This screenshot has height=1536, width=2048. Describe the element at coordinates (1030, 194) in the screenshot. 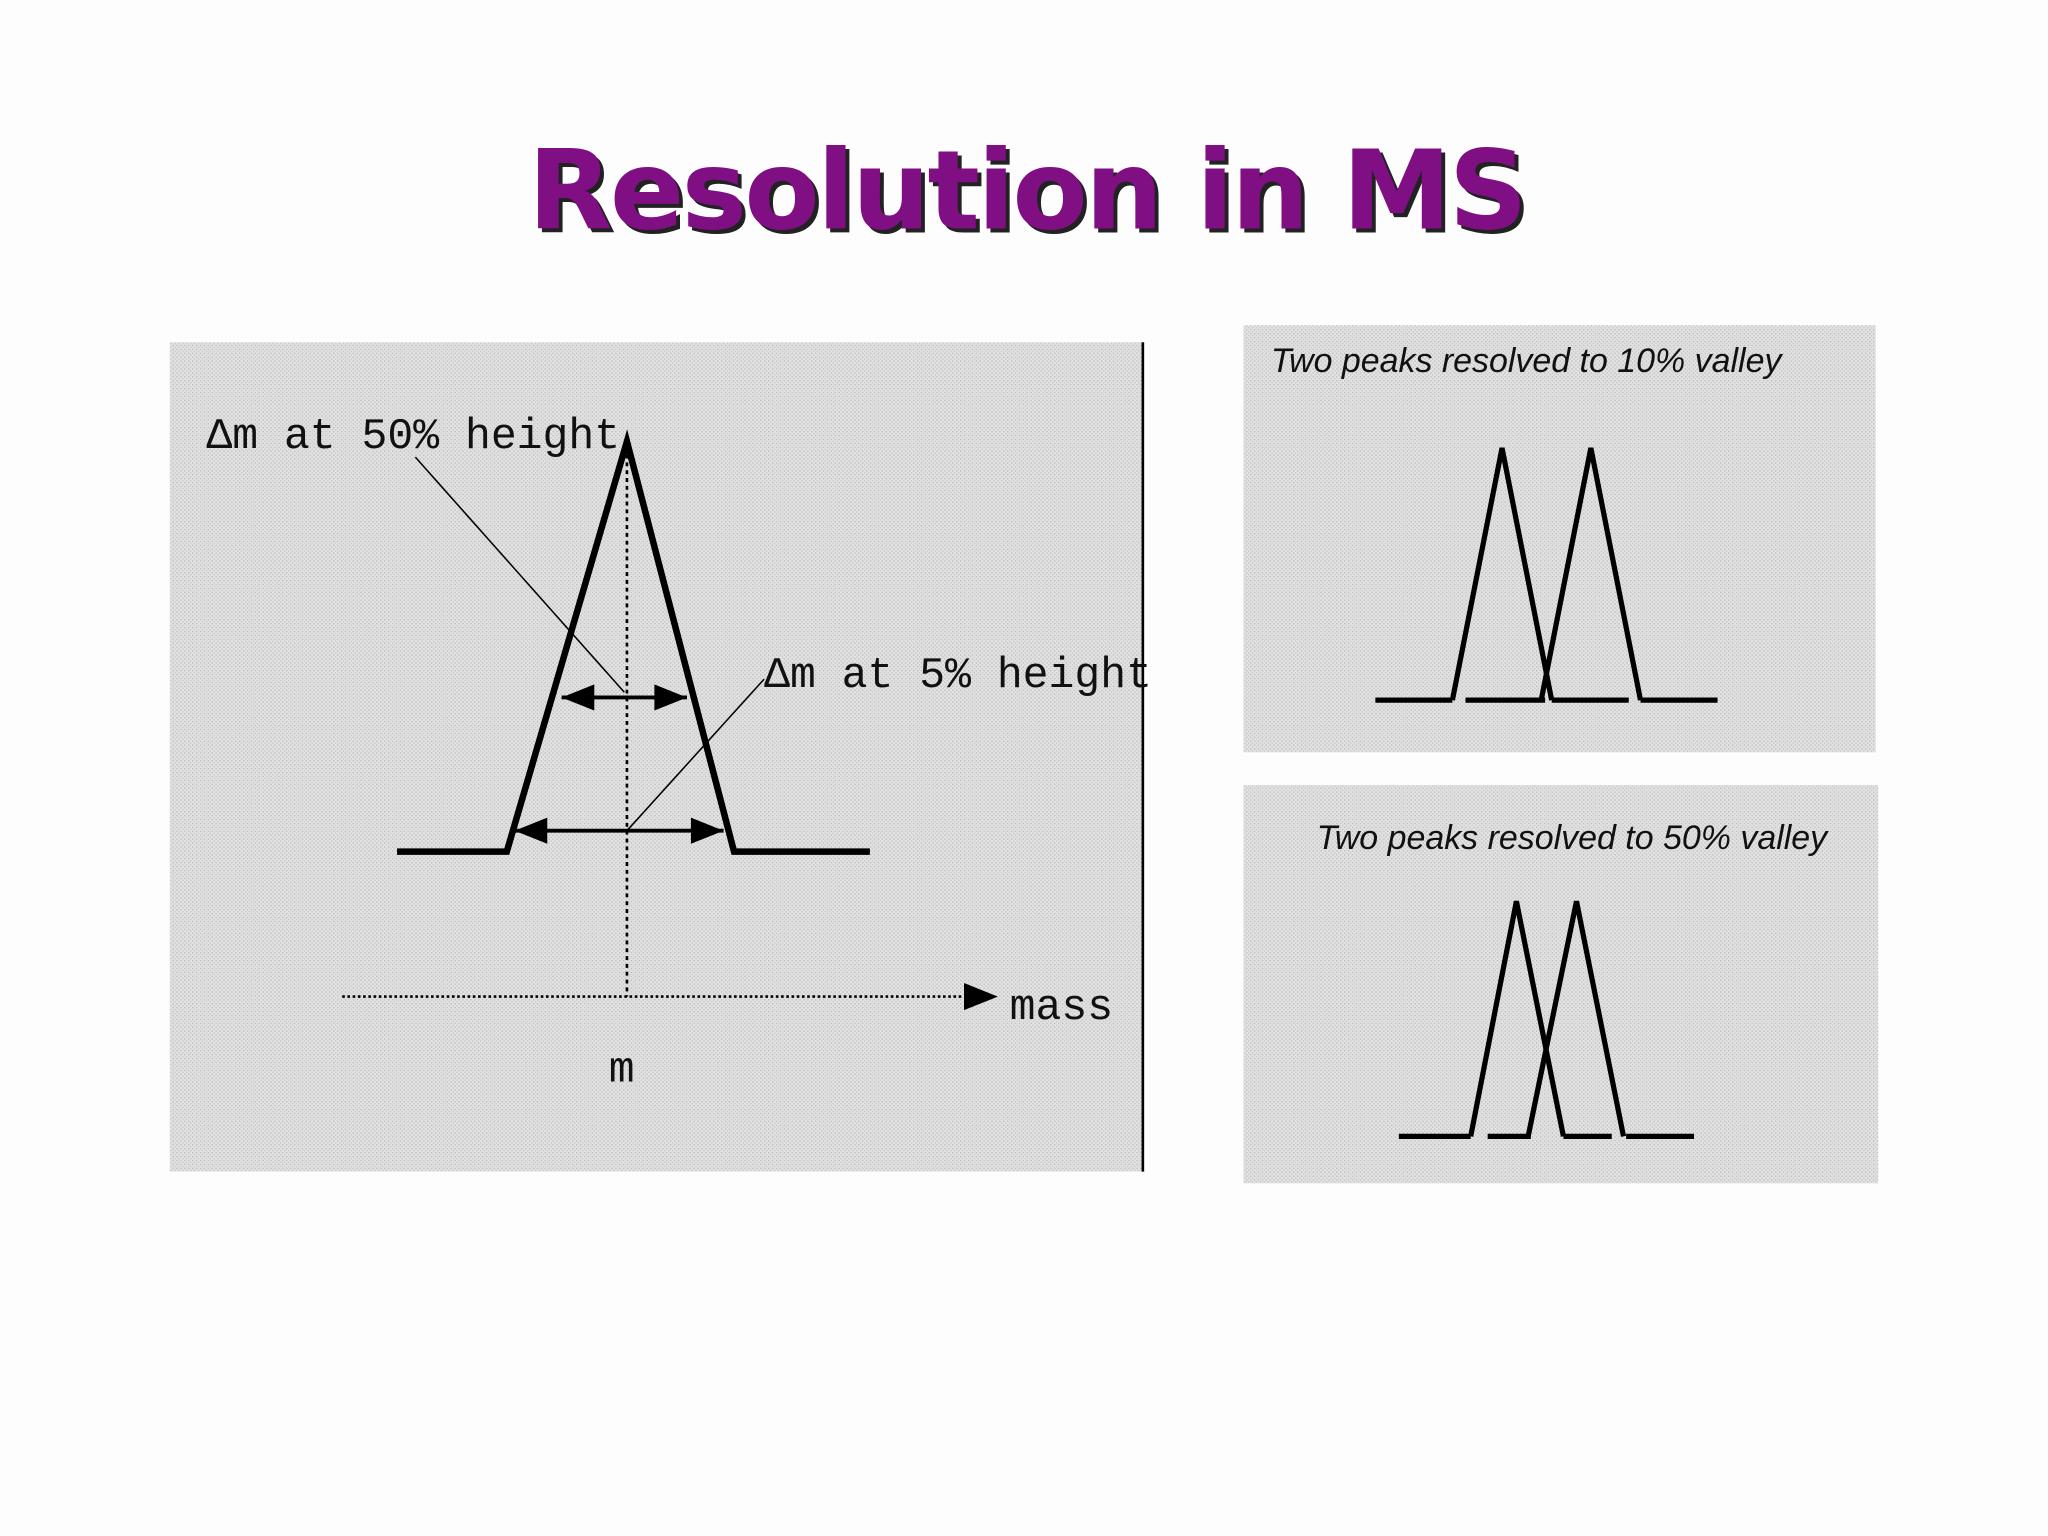

I see `title-shadow: Resolution in MS` at that location.